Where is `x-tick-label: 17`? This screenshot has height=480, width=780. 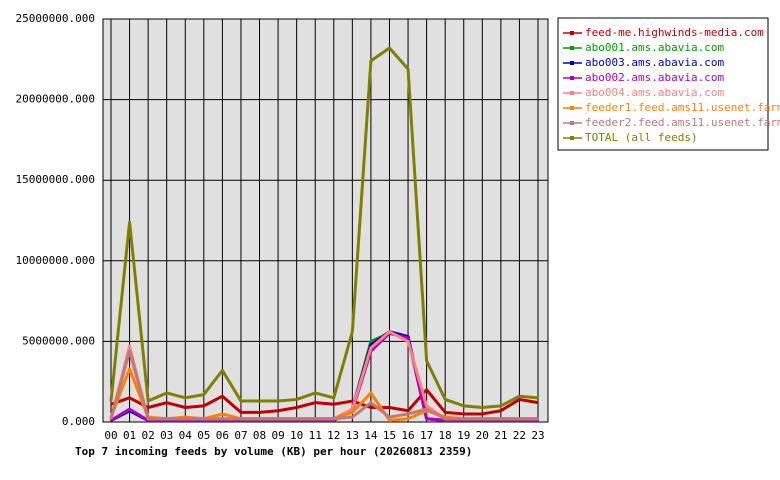 x-tick-label: 17 is located at coordinates (426, 435).